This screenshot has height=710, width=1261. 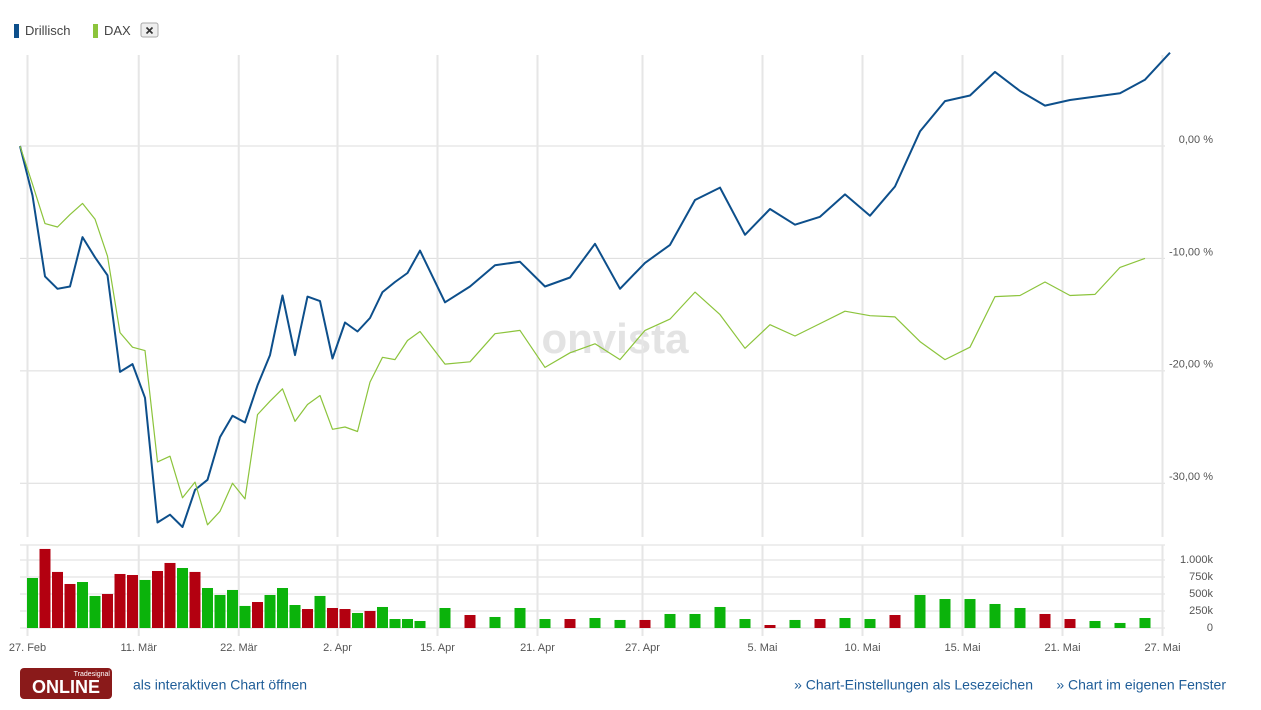 I want to click on y-tick-label: 750k, so click(x=1201, y=577).